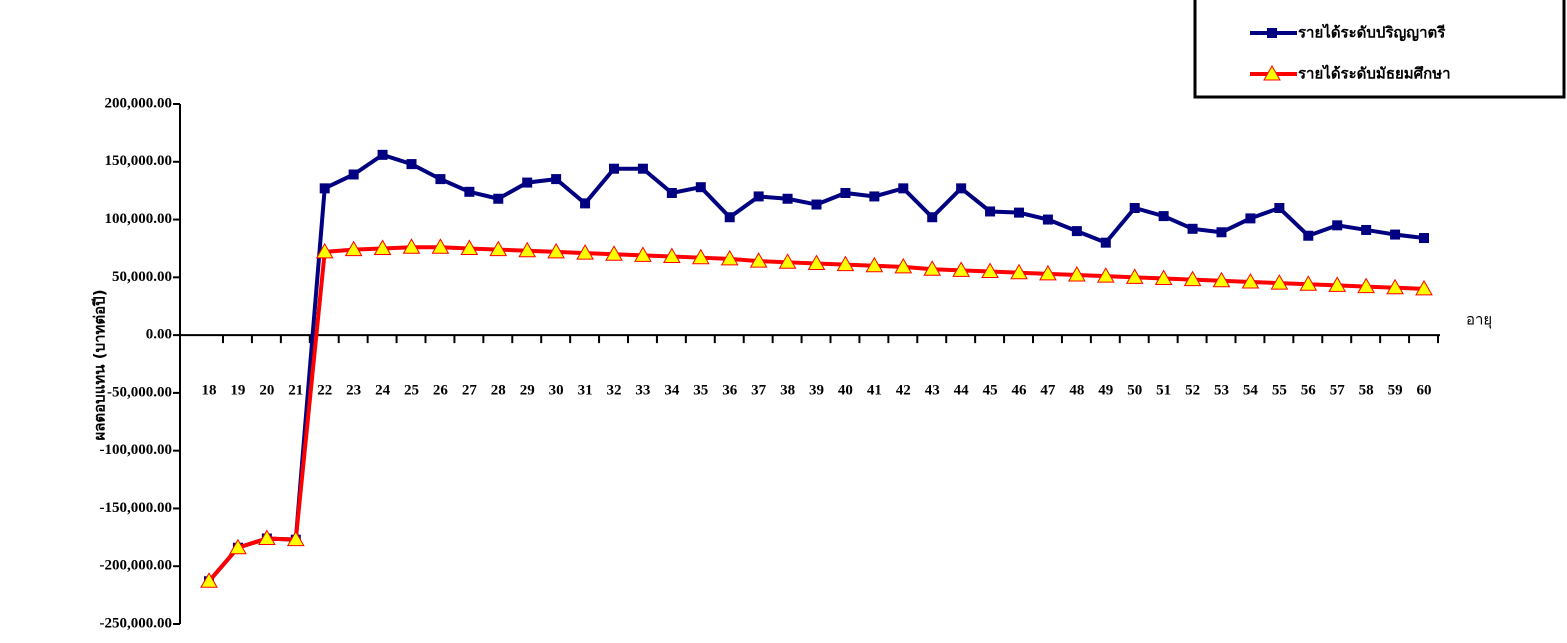  I want to click on y-tick-label: -50,000.00, so click(139, 392).